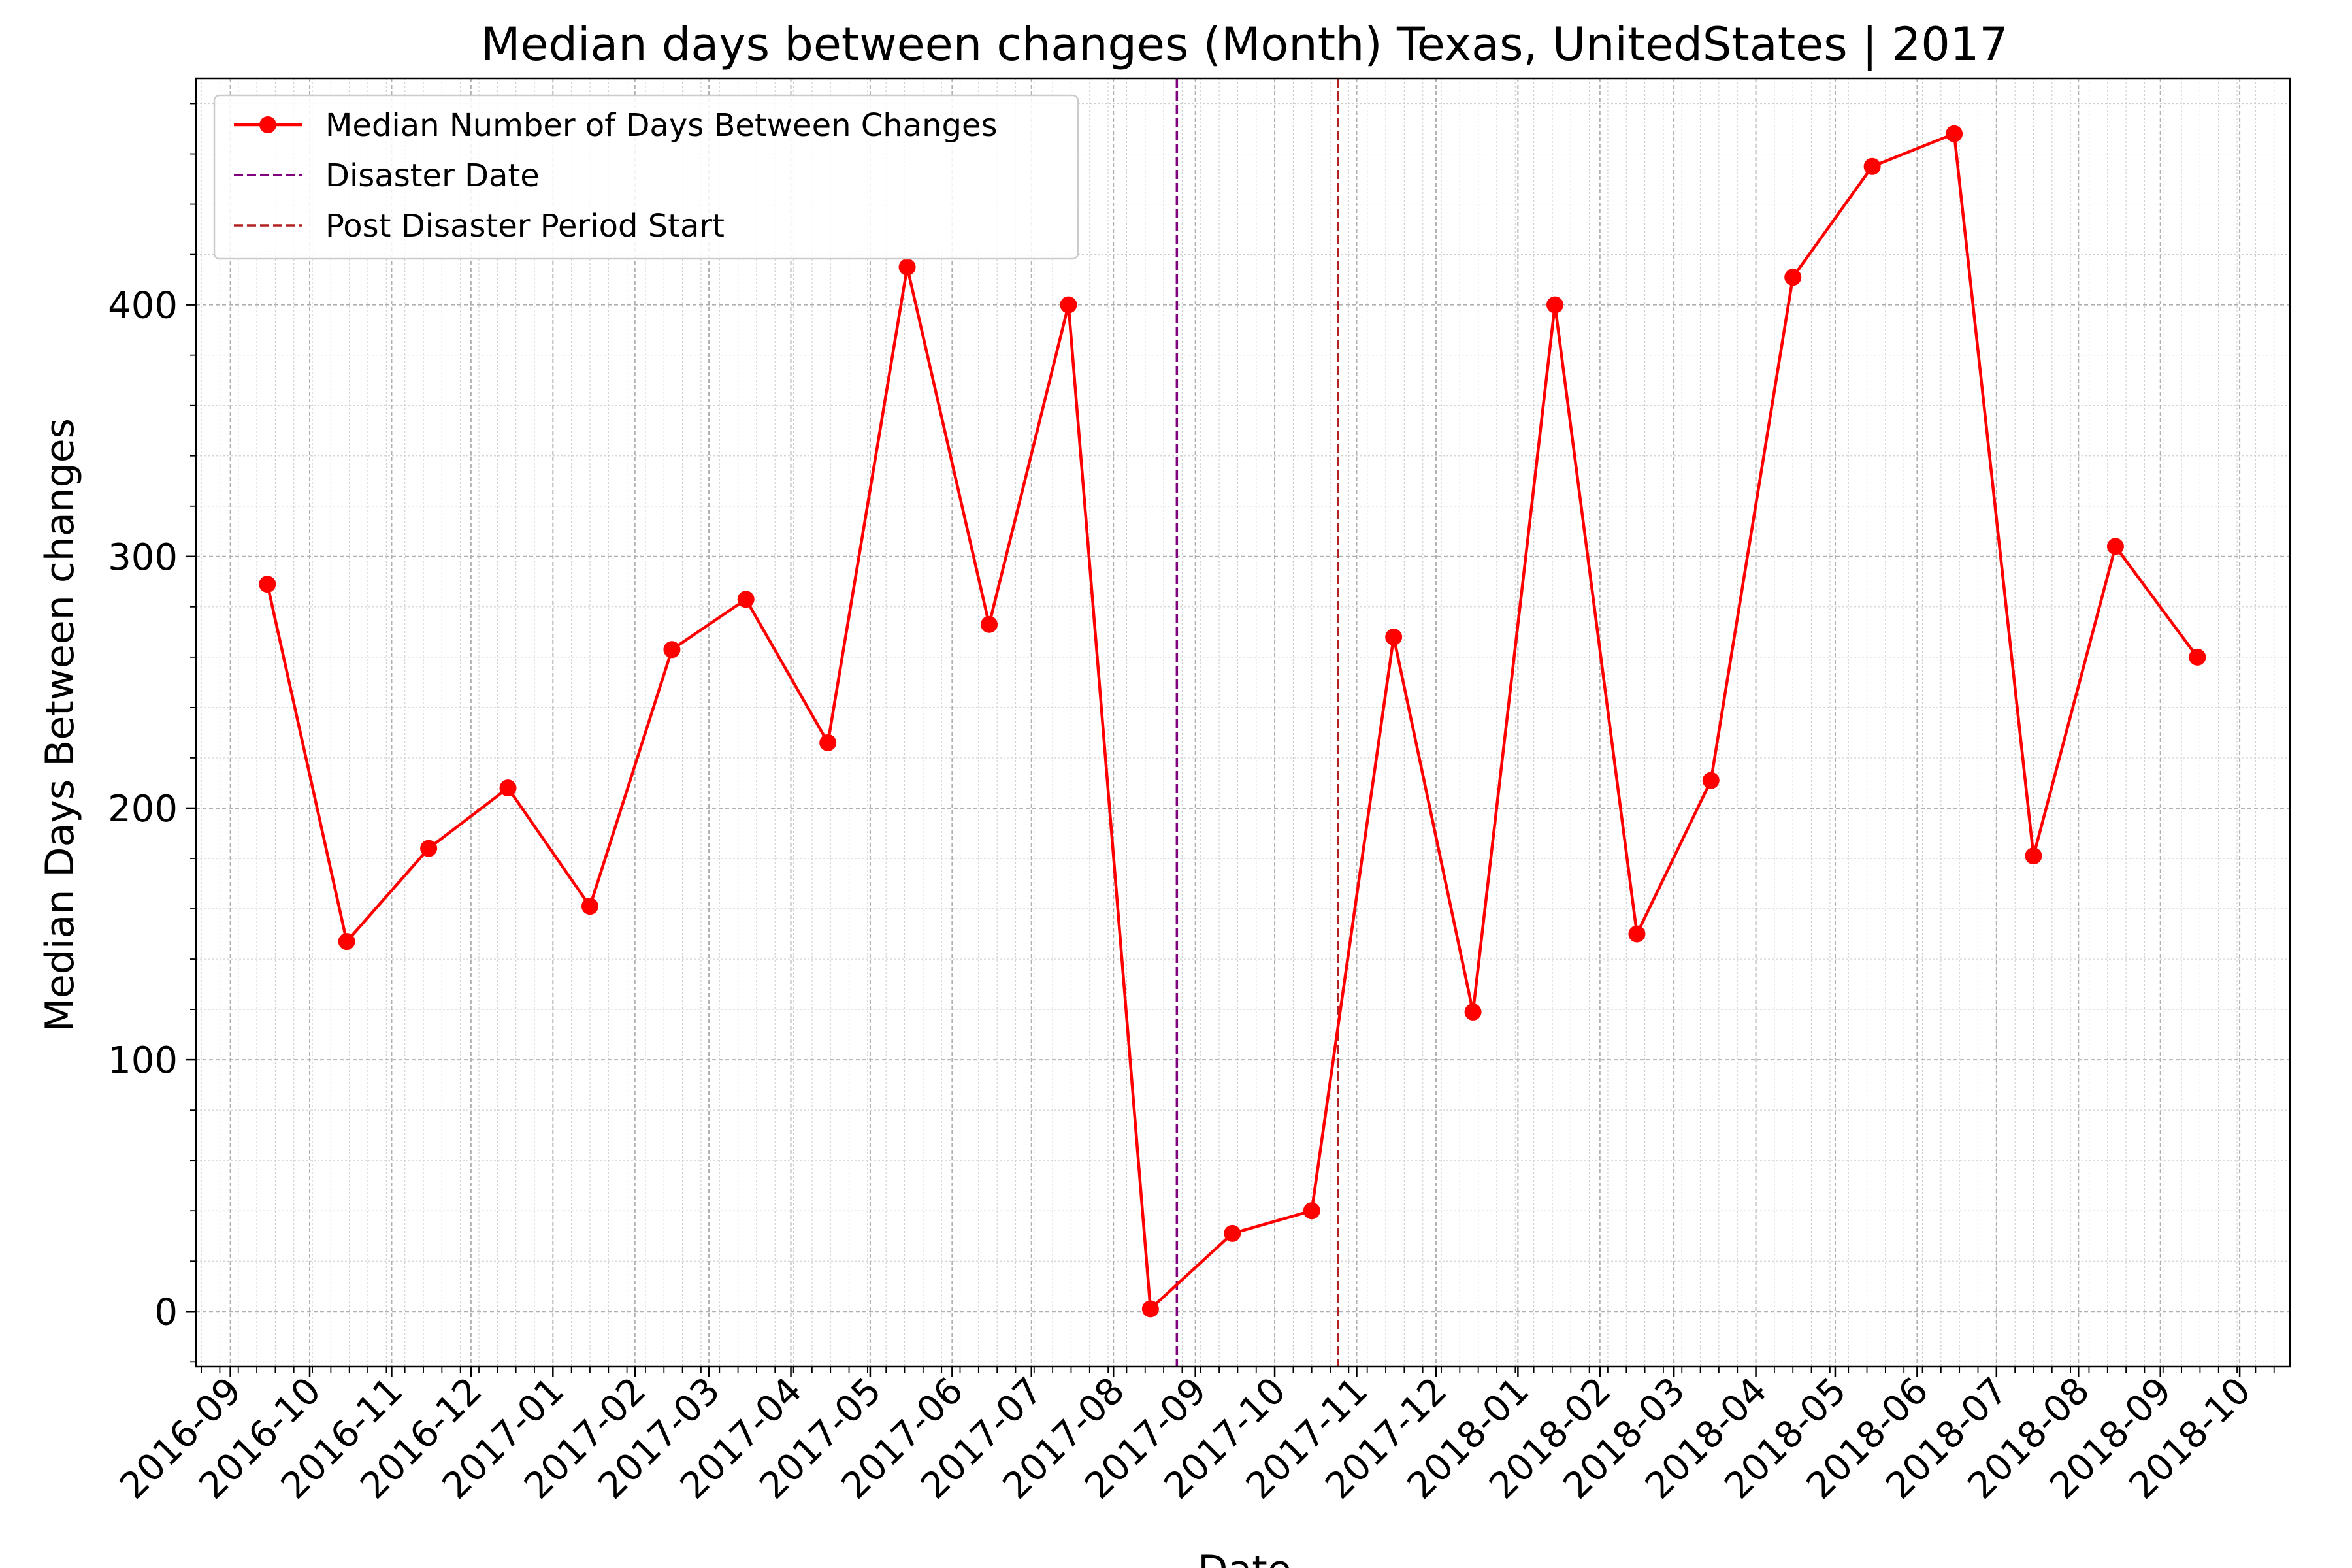 This screenshot has height=1568, width=2352. What do you see at coordinates (525, 226) in the screenshot?
I see `legend-label: Post Disaster Period Start` at bounding box center [525, 226].